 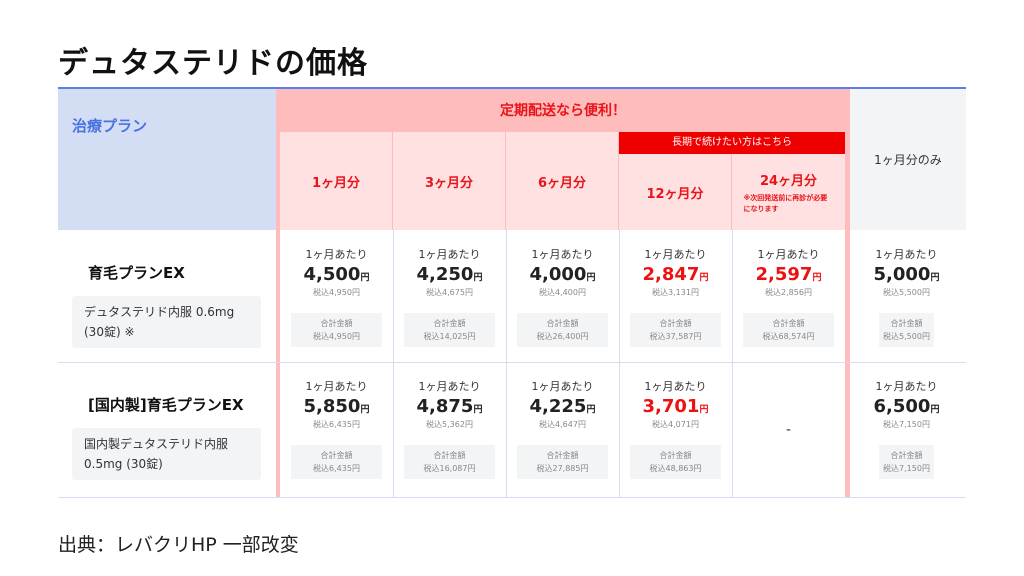 I want to click on price-value: 4,000, so click(x=558, y=274).